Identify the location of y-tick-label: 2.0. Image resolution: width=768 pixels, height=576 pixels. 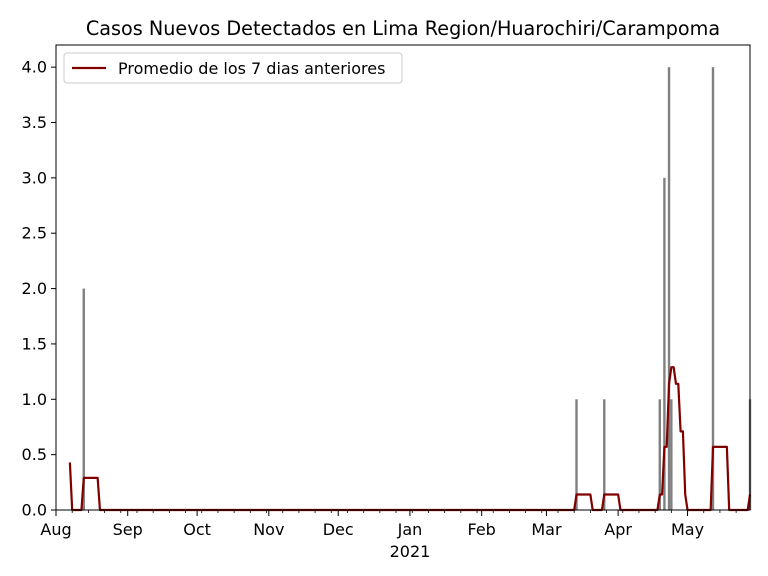
(34, 288).